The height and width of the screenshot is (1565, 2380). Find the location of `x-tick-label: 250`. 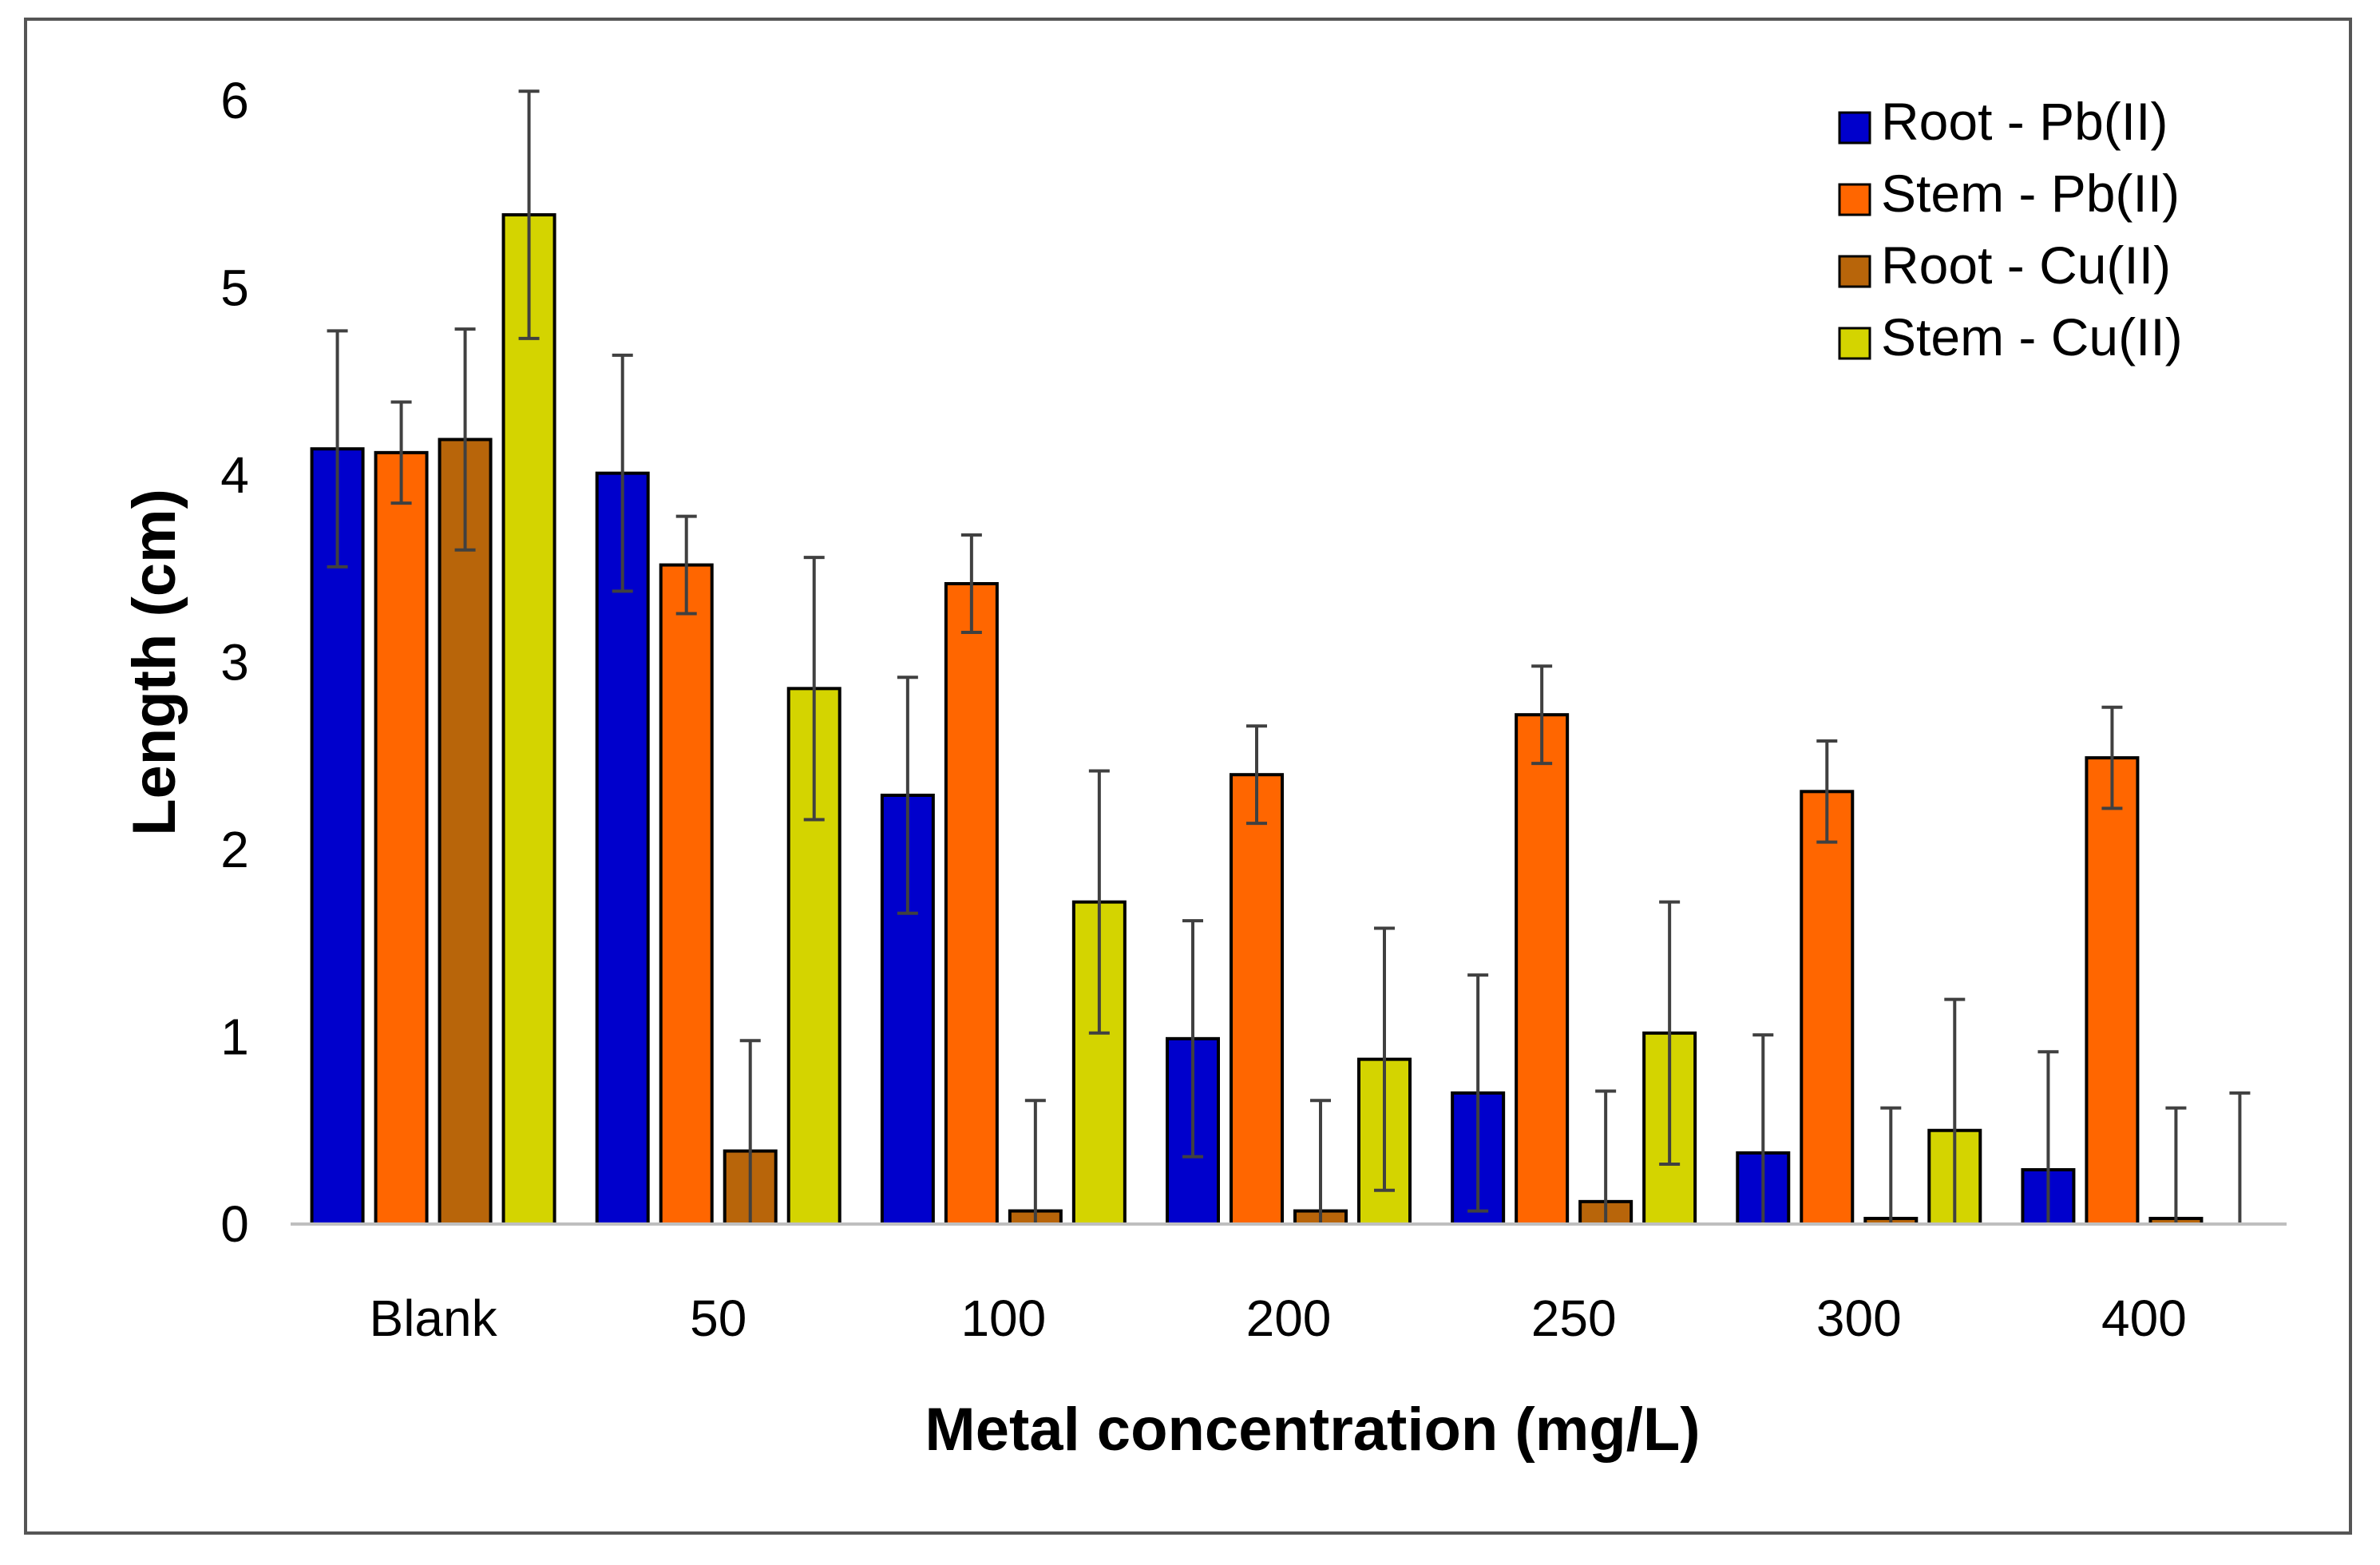

x-tick-label: 250 is located at coordinates (1574, 1318).